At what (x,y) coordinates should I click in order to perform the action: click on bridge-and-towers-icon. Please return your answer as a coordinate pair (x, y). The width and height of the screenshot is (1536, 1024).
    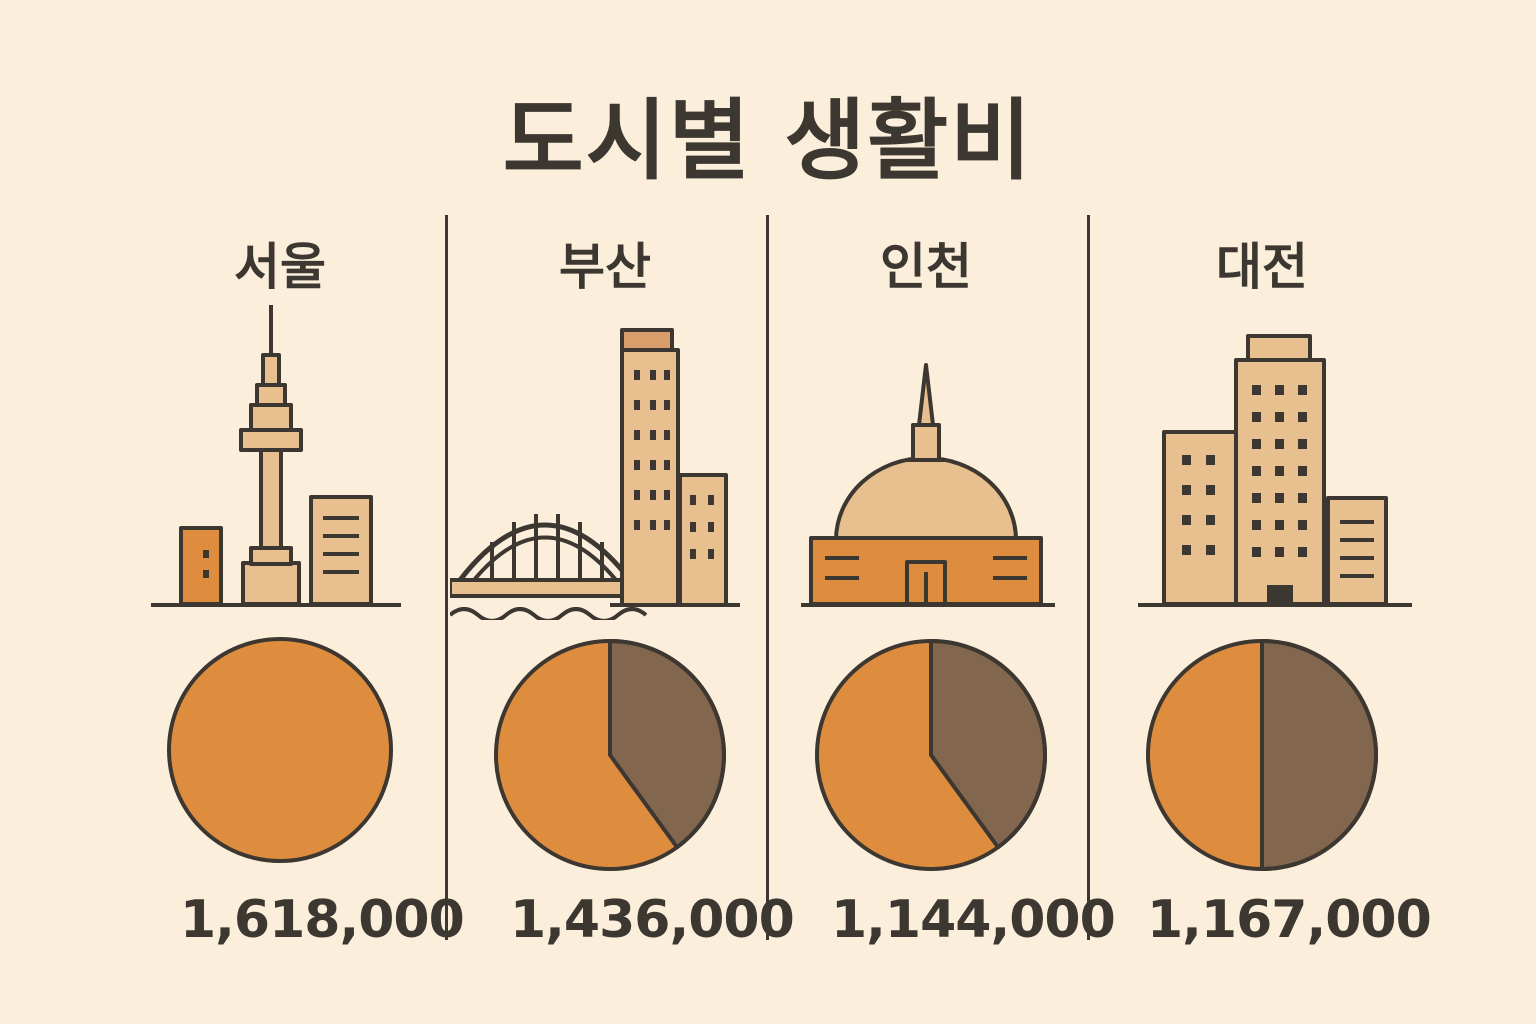
    Looking at the image, I should click on (595, 474).